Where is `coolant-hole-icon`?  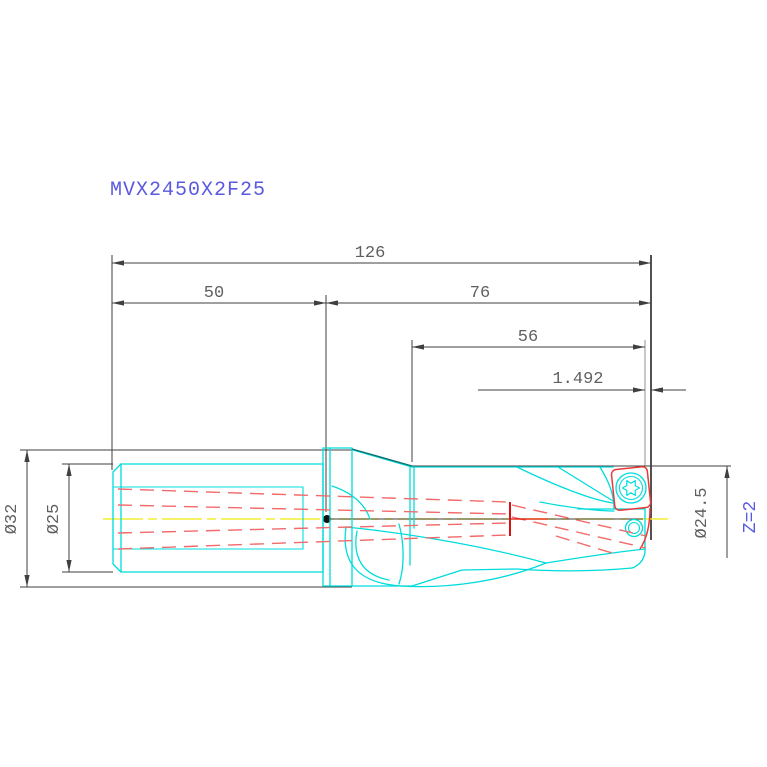
coolant-hole-icon is located at coordinates (634, 528).